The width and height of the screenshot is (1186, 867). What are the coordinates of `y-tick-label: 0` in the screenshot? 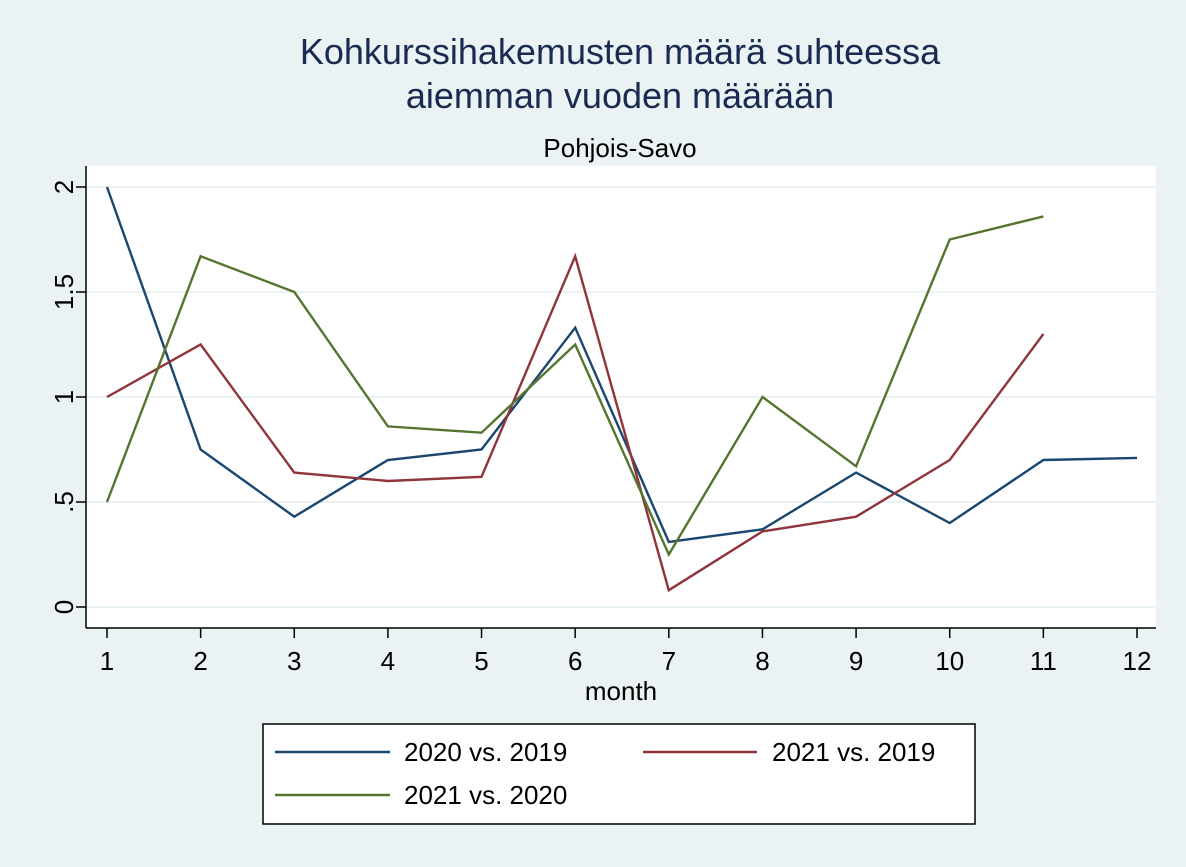 It's located at (64, 607).